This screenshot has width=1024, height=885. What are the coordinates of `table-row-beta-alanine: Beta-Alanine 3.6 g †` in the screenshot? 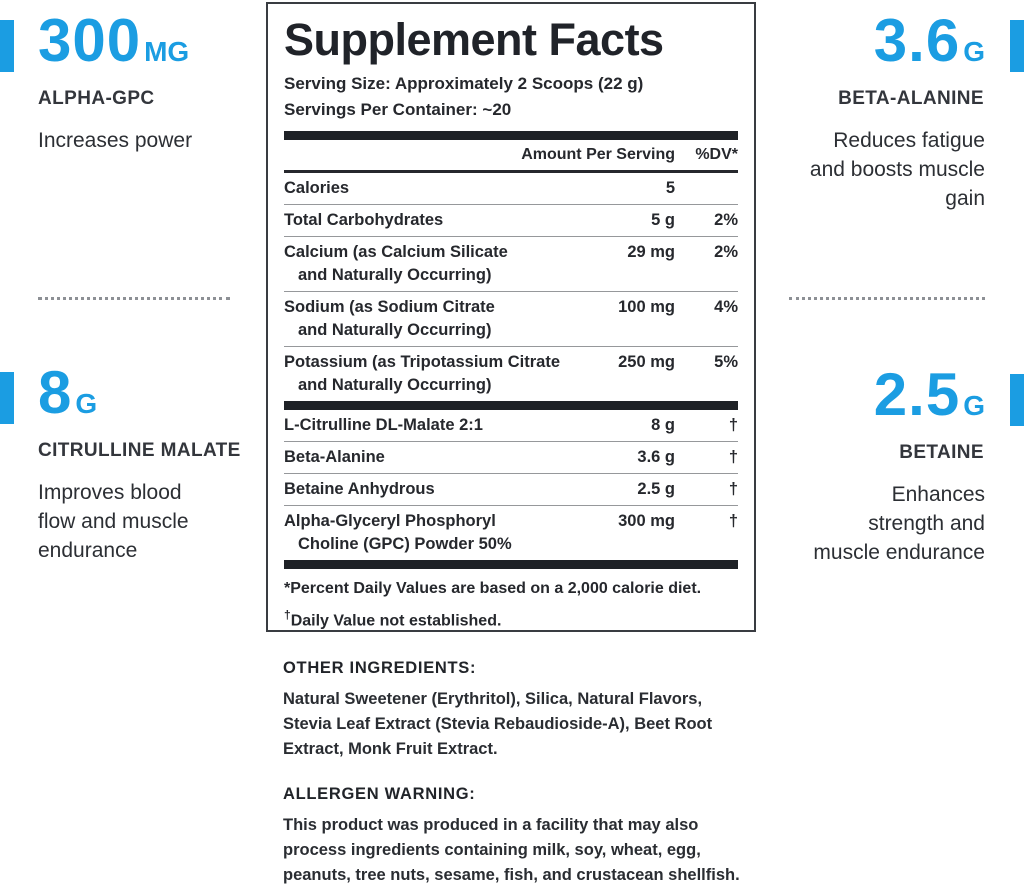 It's located at (511, 457).